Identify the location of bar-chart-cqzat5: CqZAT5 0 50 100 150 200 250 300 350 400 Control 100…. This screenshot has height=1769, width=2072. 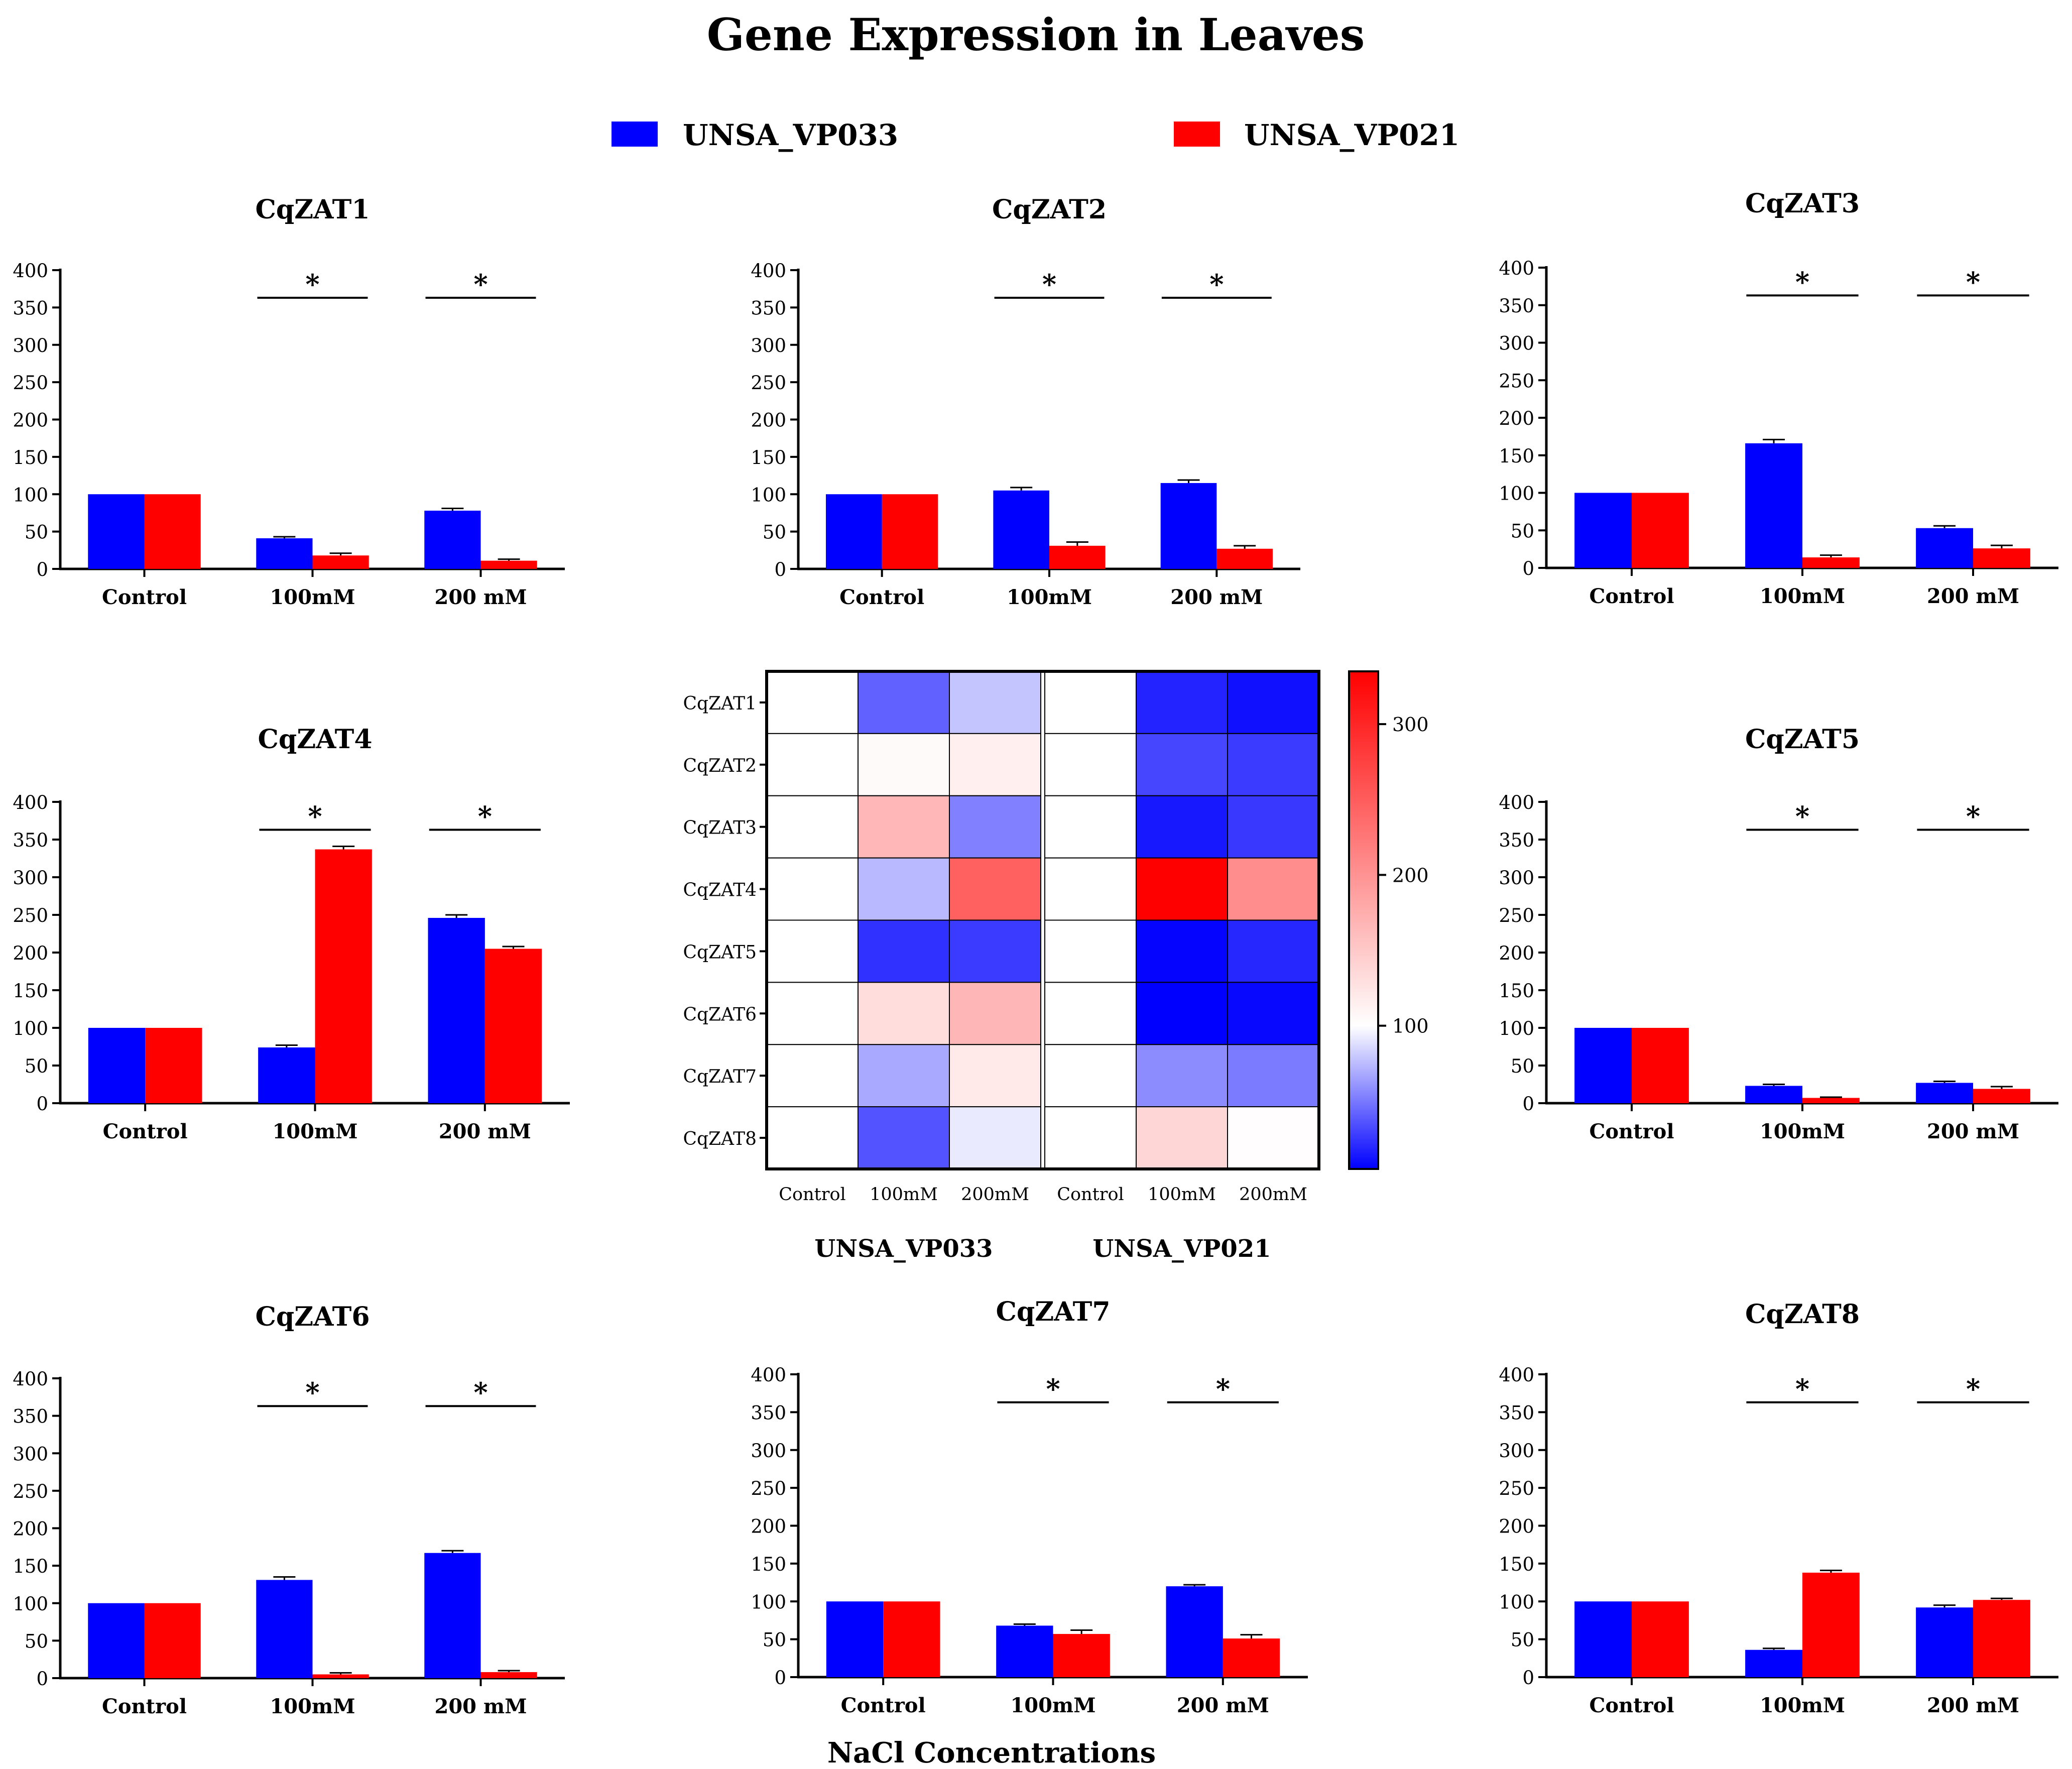
(1778, 933).